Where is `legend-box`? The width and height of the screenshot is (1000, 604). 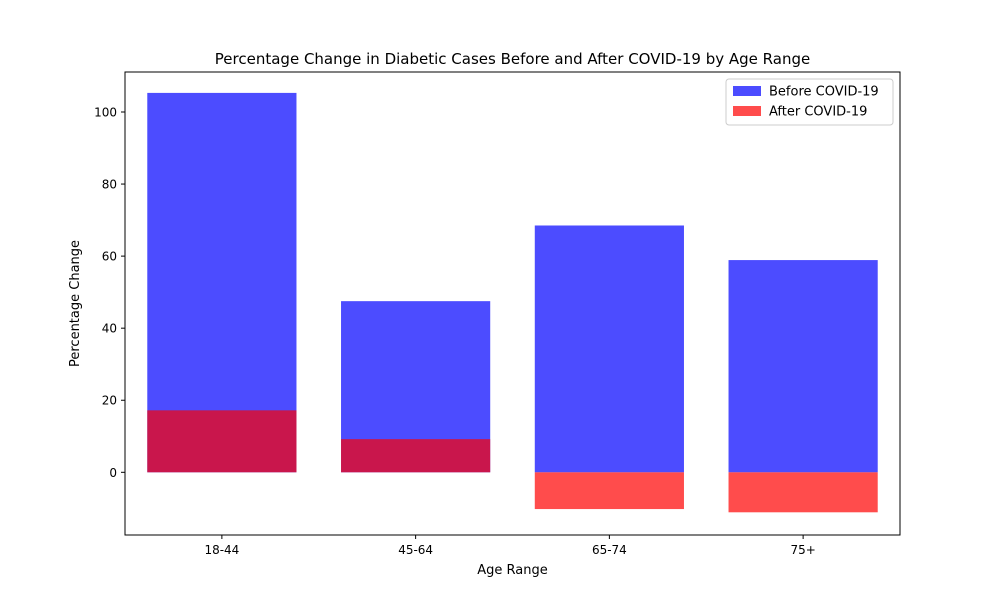
legend-box is located at coordinates (809, 102).